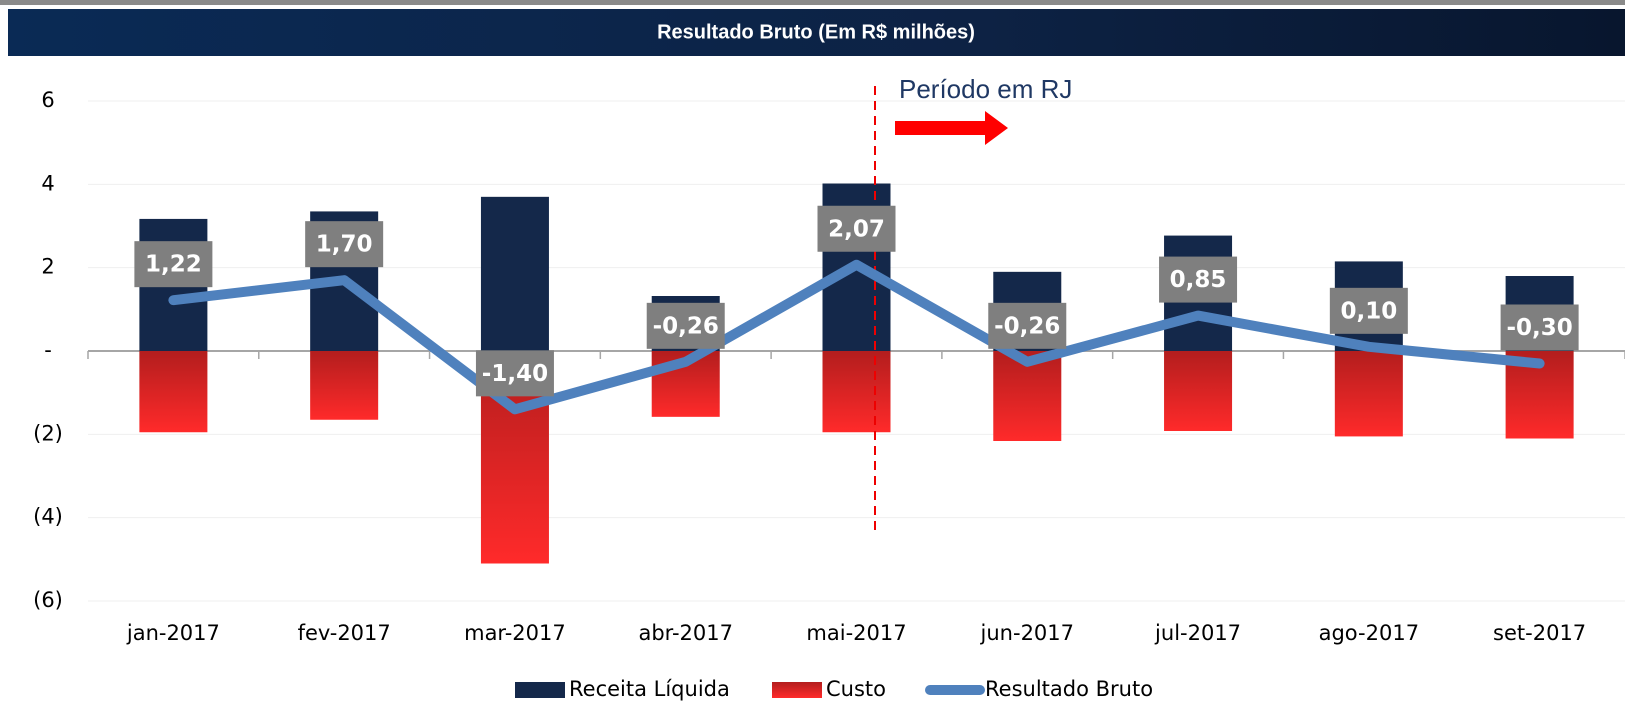 This screenshot has height=704, width=1625. I want to click on legend-swatch, so click(540, 690).